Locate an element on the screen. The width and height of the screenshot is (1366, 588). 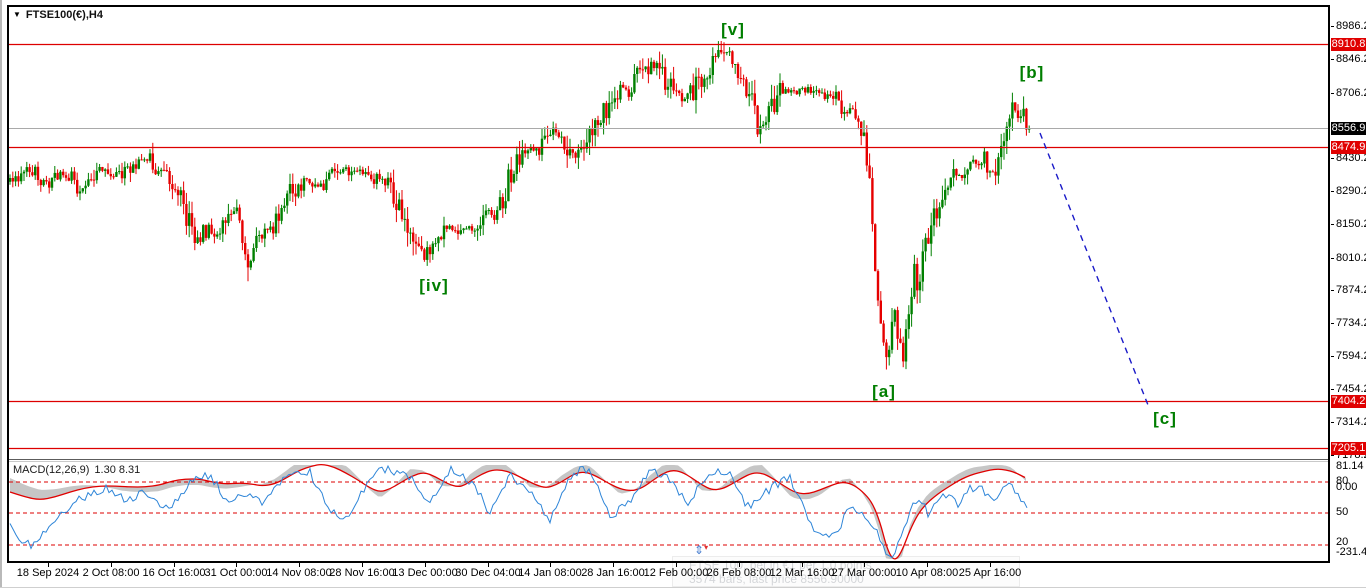
macd-axis-label: 81.14 is located at coordinates (1350, 466).